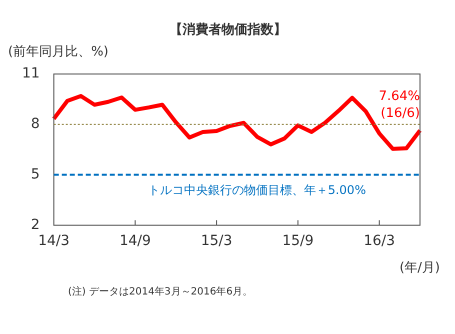  Describe the element at coordinates (35, 224) in the screenshot. I see `y-tick-label: 2` at that location.